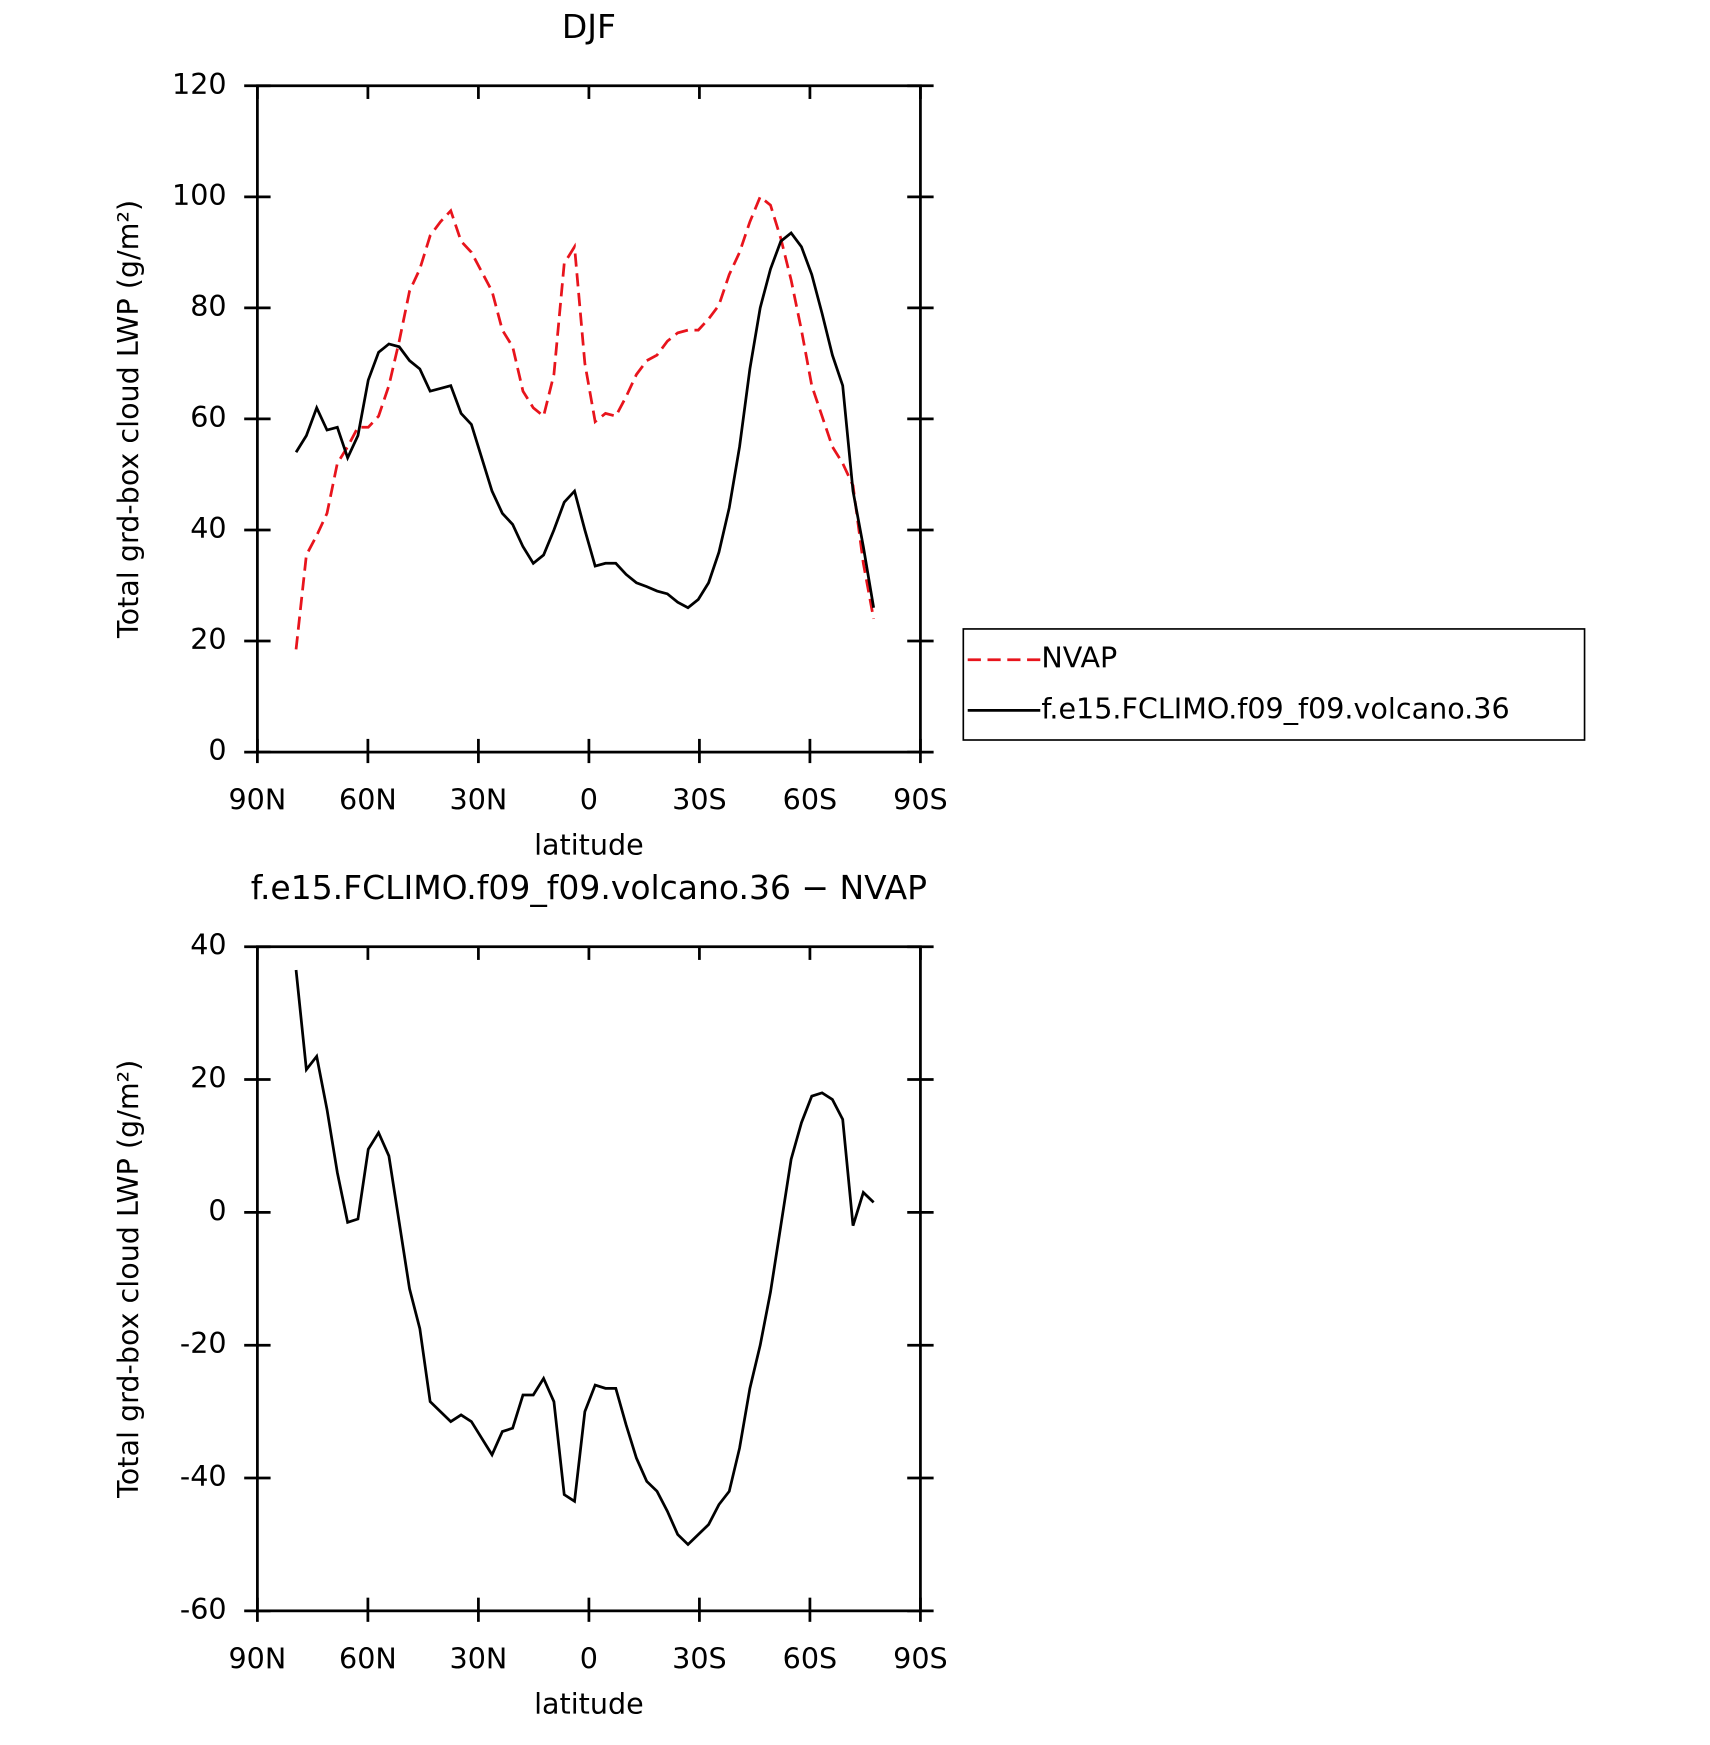  Describe the element at coordinates (1275, 708) in the screenshot. I see `legend-label: f.e15.FCLIMO.f09_f09.volcano.36` at that location.